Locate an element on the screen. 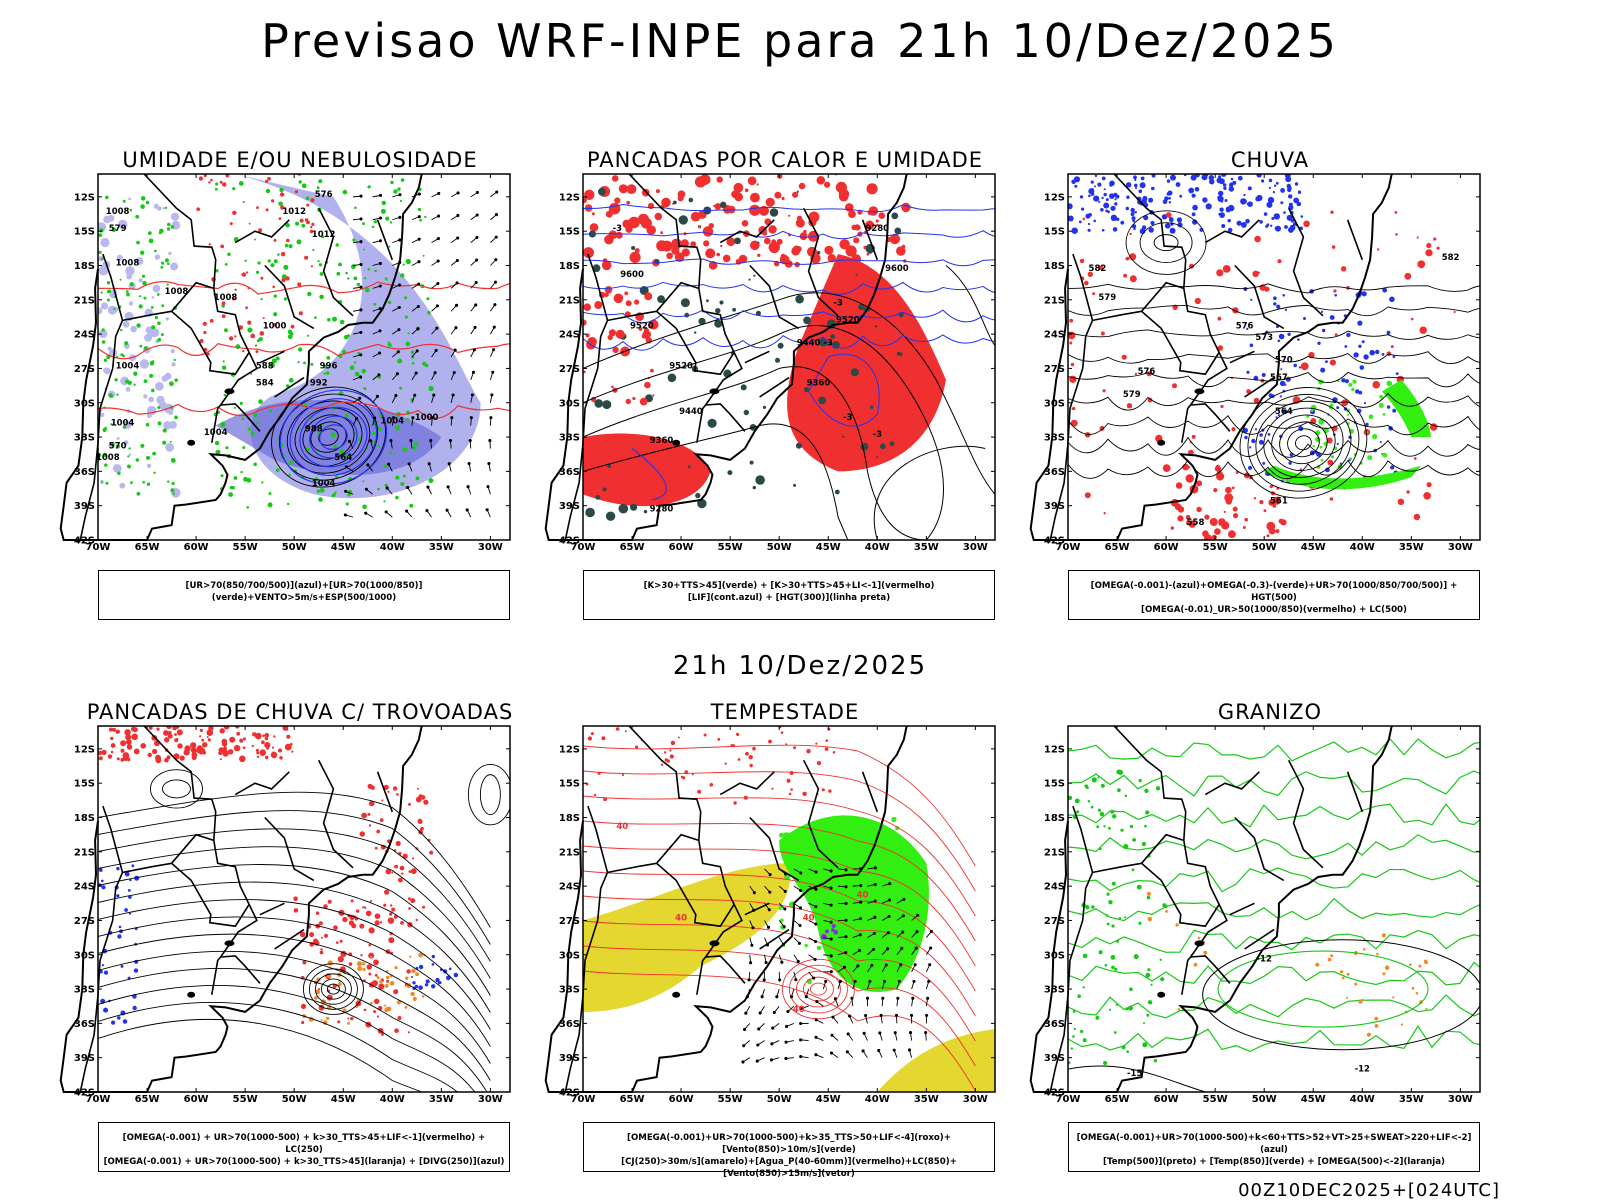  divergence-blue-east-cell is located at coordinates (420, 987).